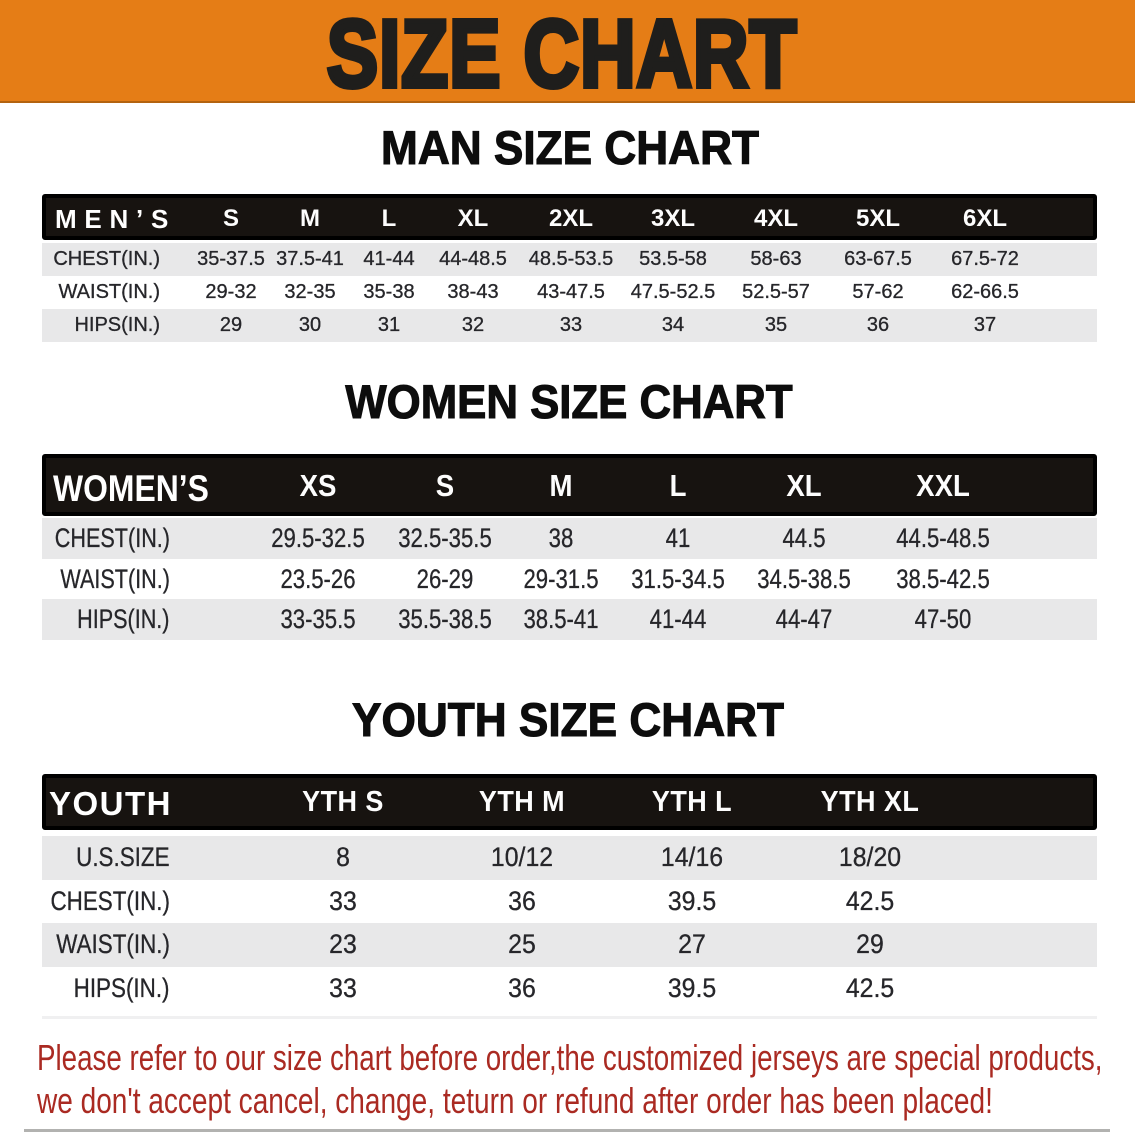 This screenshot has width=1138, height=1132. What do you see at coordinates (562, 51) in the screenshot?
I see `svg-text: SIZE CHART` at bounding box center [562, 51].